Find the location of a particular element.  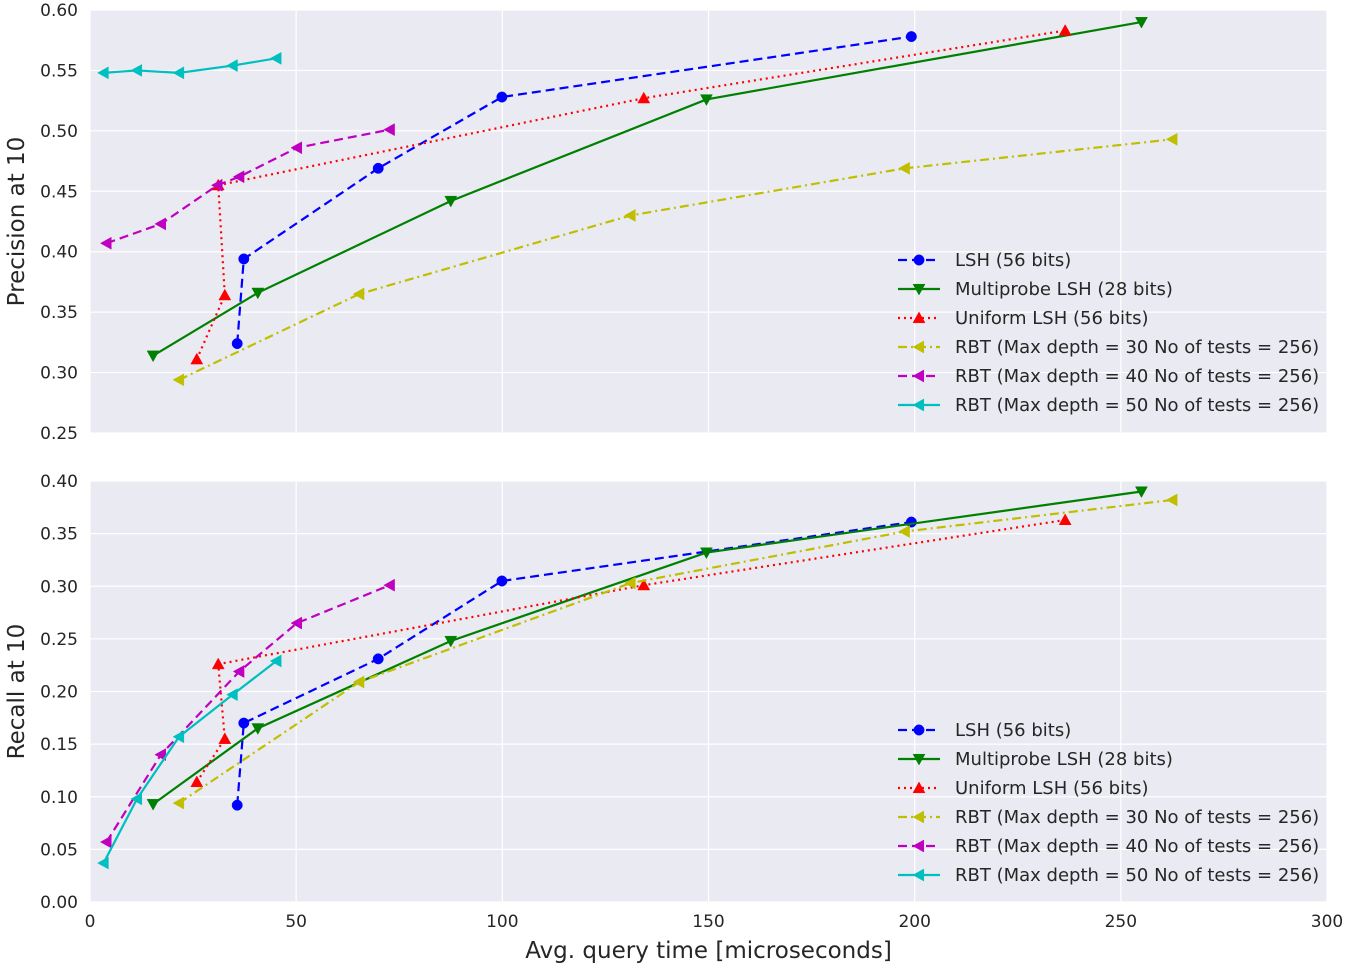

y-tick-label: 0.20 is located at coordinates (59, 693).